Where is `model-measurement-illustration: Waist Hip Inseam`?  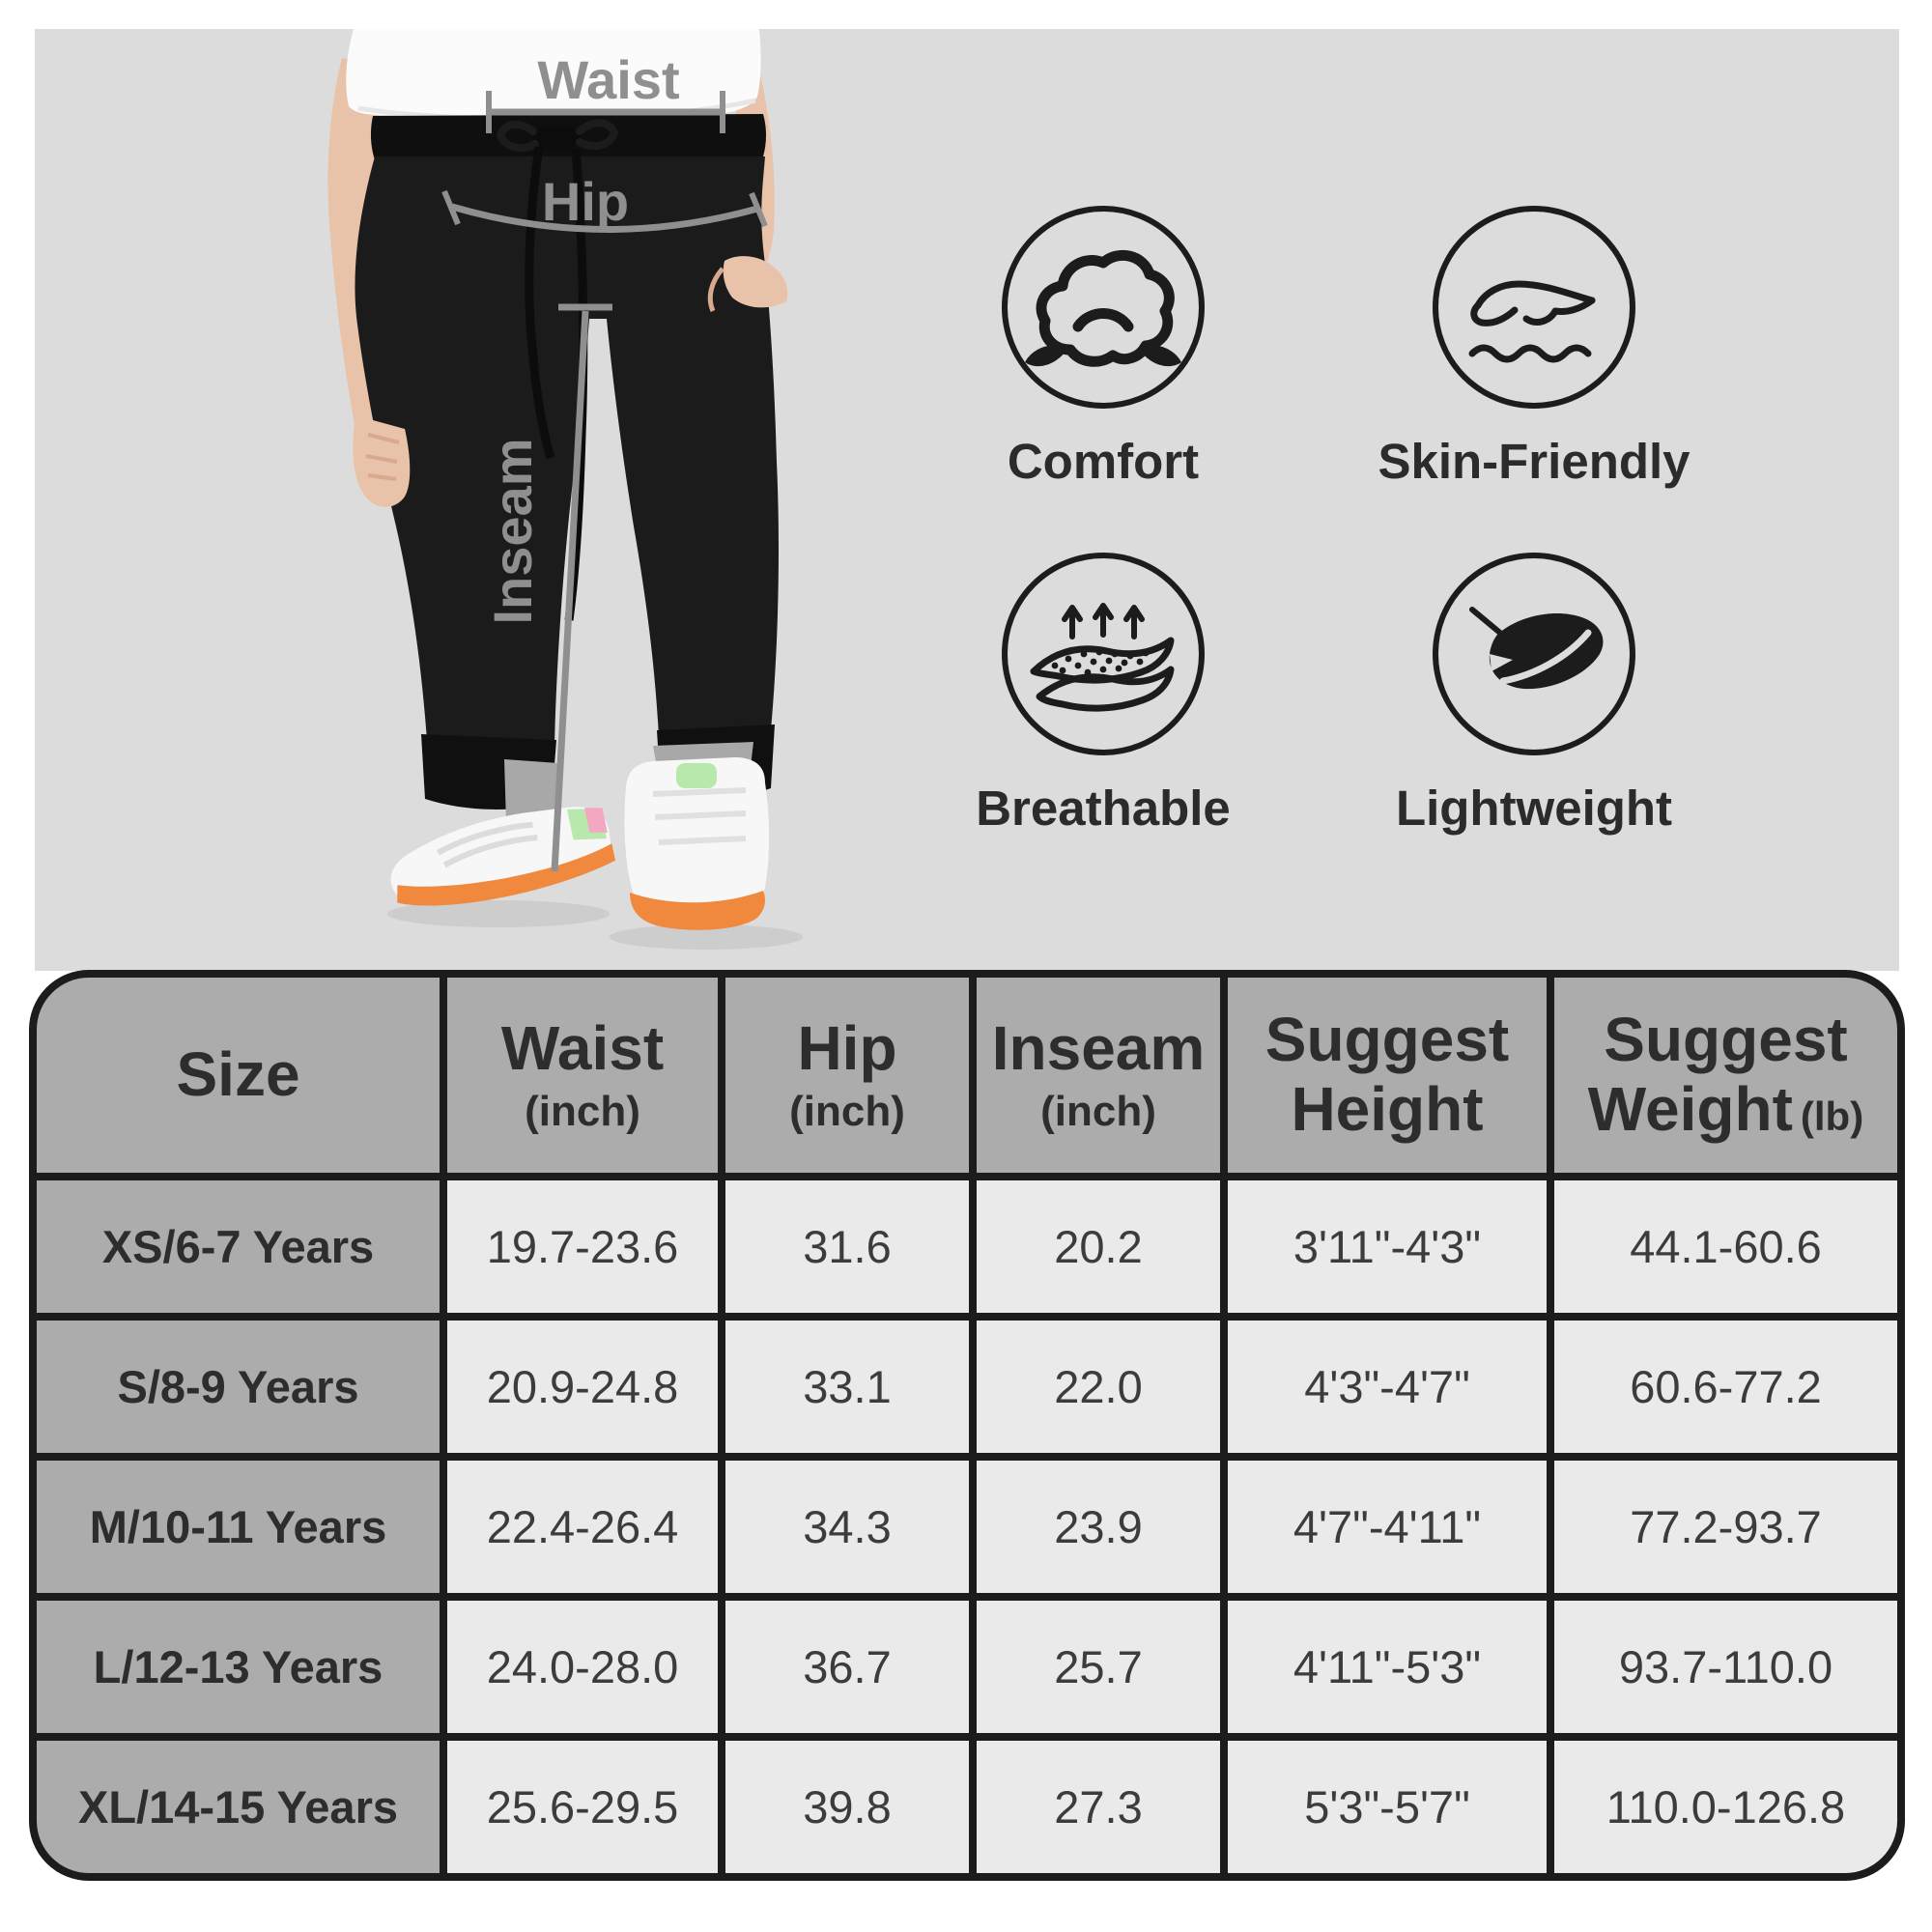
model-measurement-illustration: Waist Hip Inseam is located at coordinates (565, 489).